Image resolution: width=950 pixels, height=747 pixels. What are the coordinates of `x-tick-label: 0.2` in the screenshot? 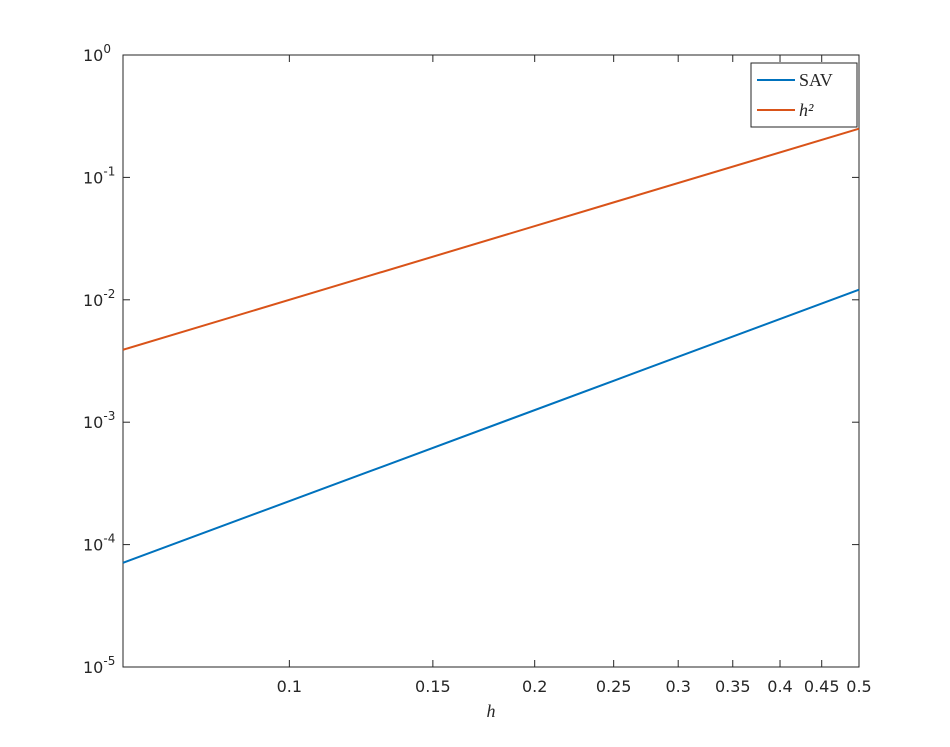 It's located at (534, 686).